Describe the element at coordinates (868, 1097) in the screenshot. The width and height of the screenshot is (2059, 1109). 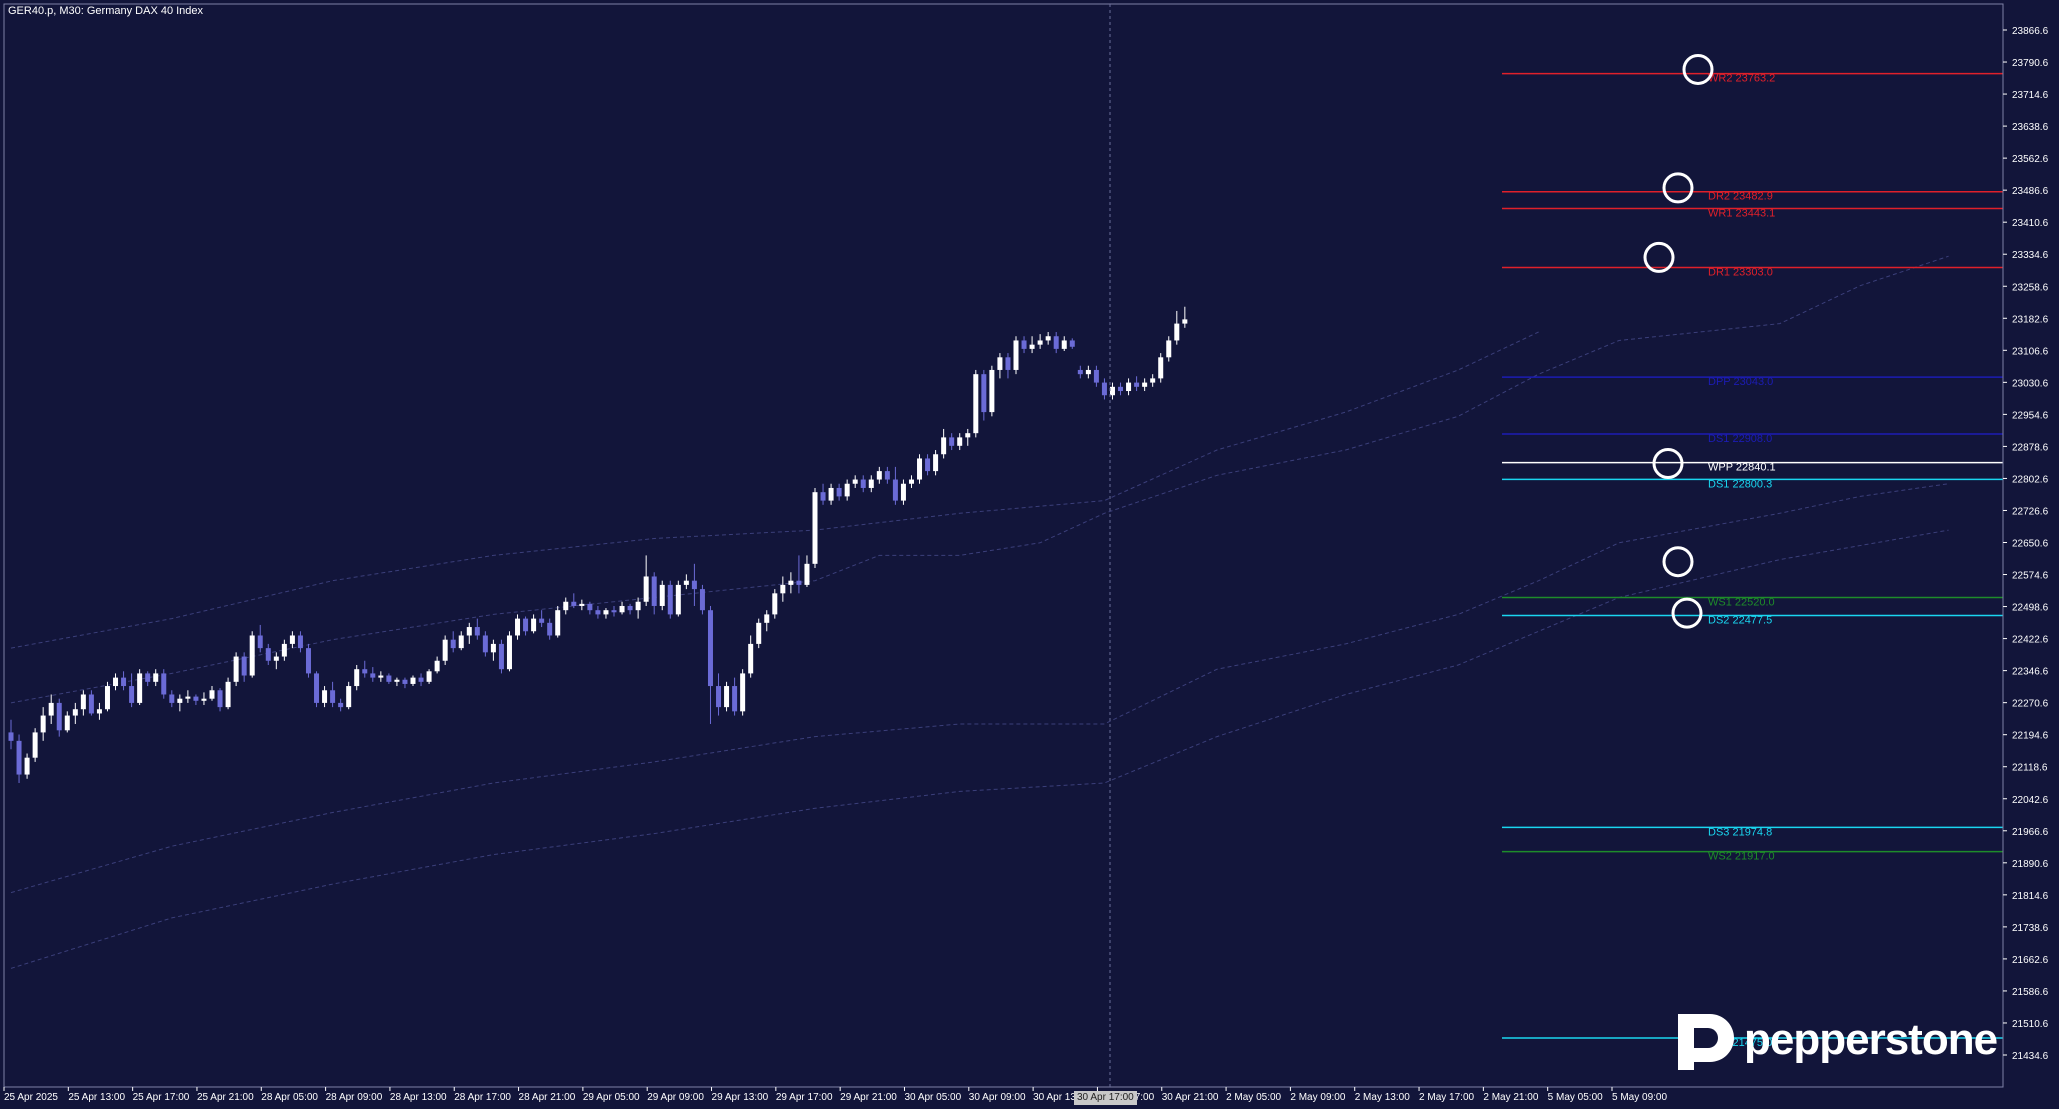
I see `time-tick-label: 29 Apr 21:00` at that location.